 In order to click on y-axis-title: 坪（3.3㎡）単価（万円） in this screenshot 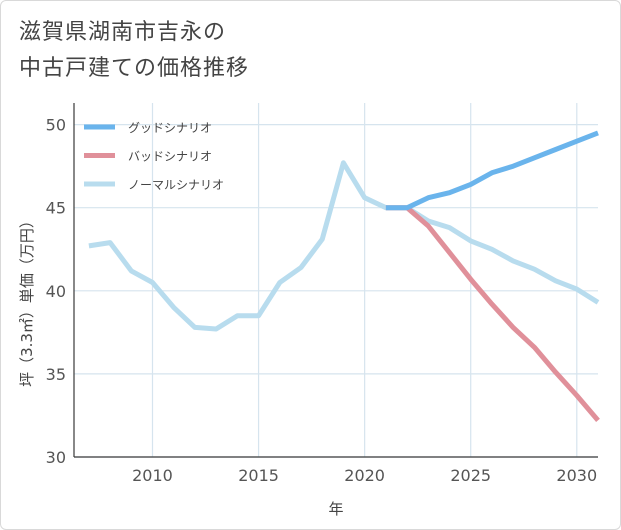, I will do `click(27, 300)`.